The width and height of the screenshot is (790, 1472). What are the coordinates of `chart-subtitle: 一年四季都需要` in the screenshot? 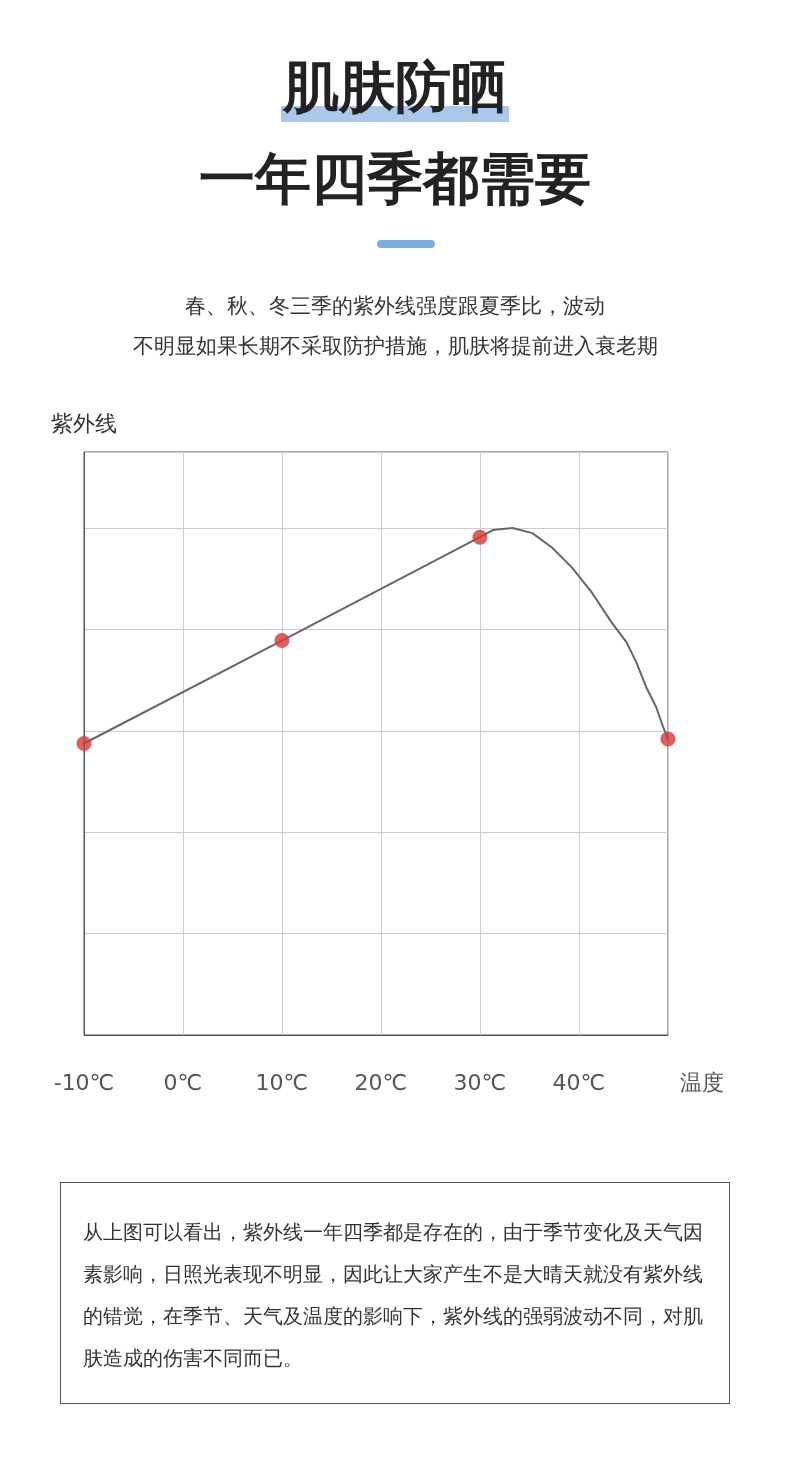 It's located at (395, 179).